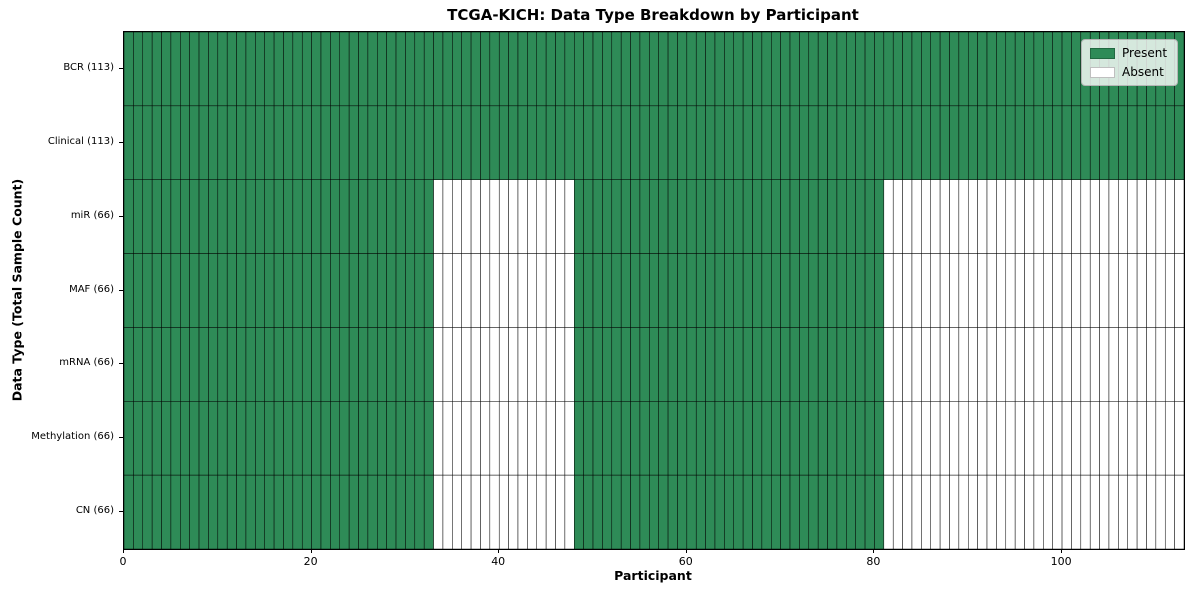 Image resolution: width=1200 pixels, height=600 pixels. What do you see at coordinates (499, 551) in the screenshot?
I see `x-tick-mark` at bounding box center [499, 551].